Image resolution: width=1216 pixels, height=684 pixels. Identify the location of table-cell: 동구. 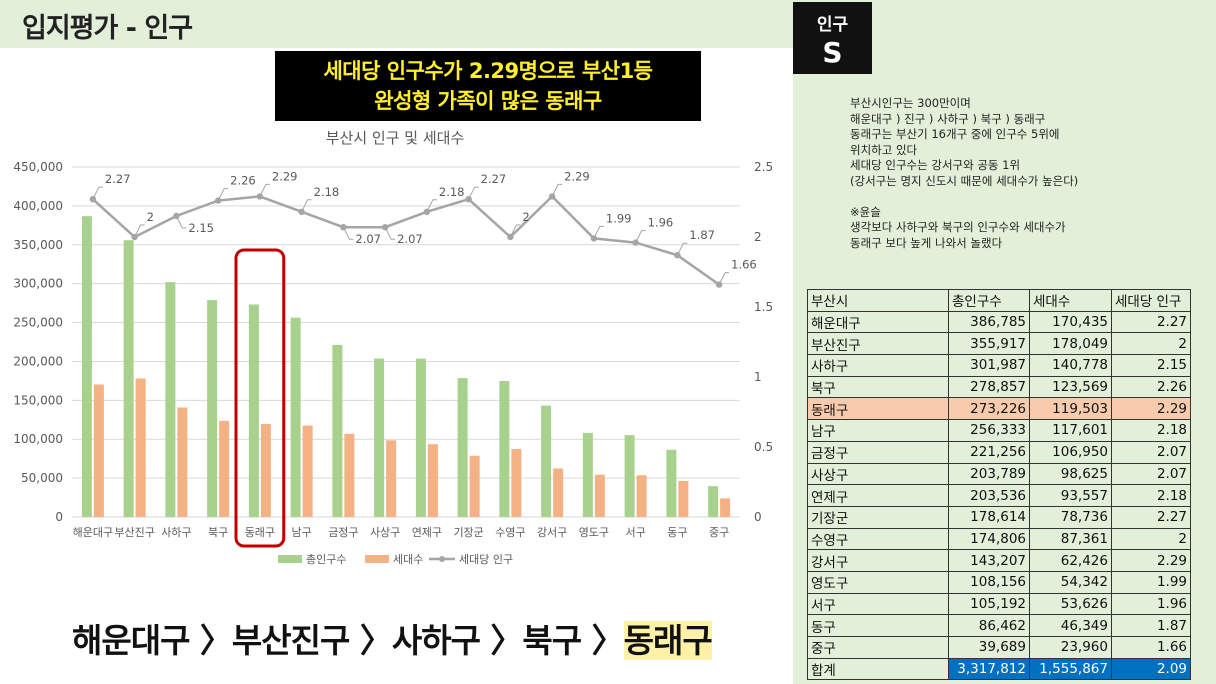
(878, 625).